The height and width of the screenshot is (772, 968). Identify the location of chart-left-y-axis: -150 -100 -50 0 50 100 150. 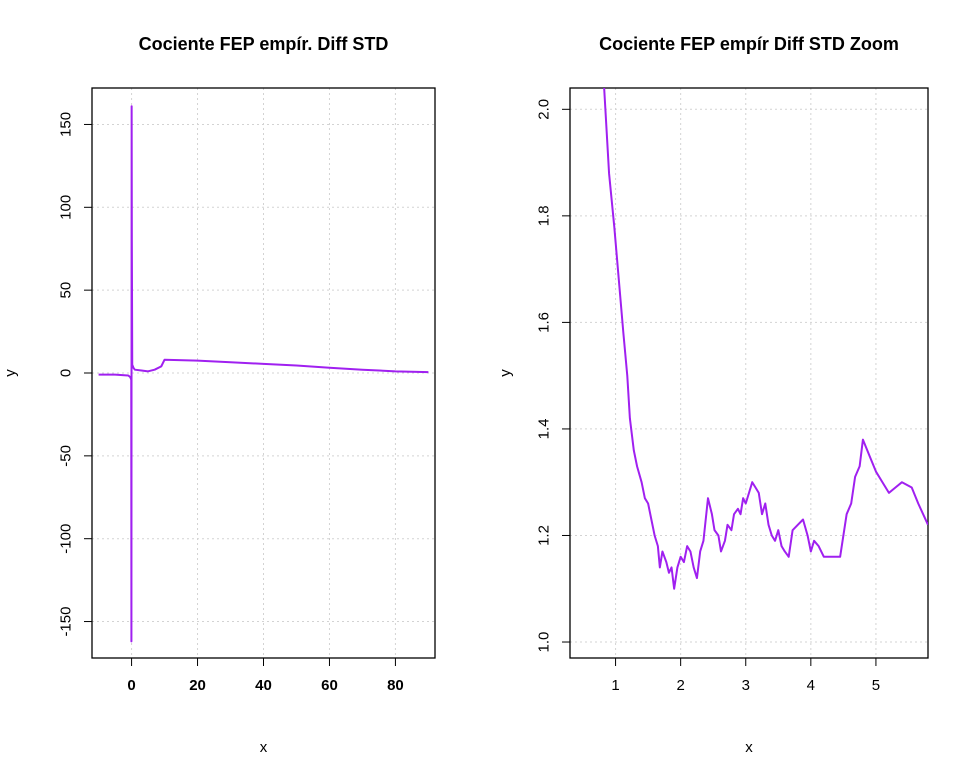
(75, 374).